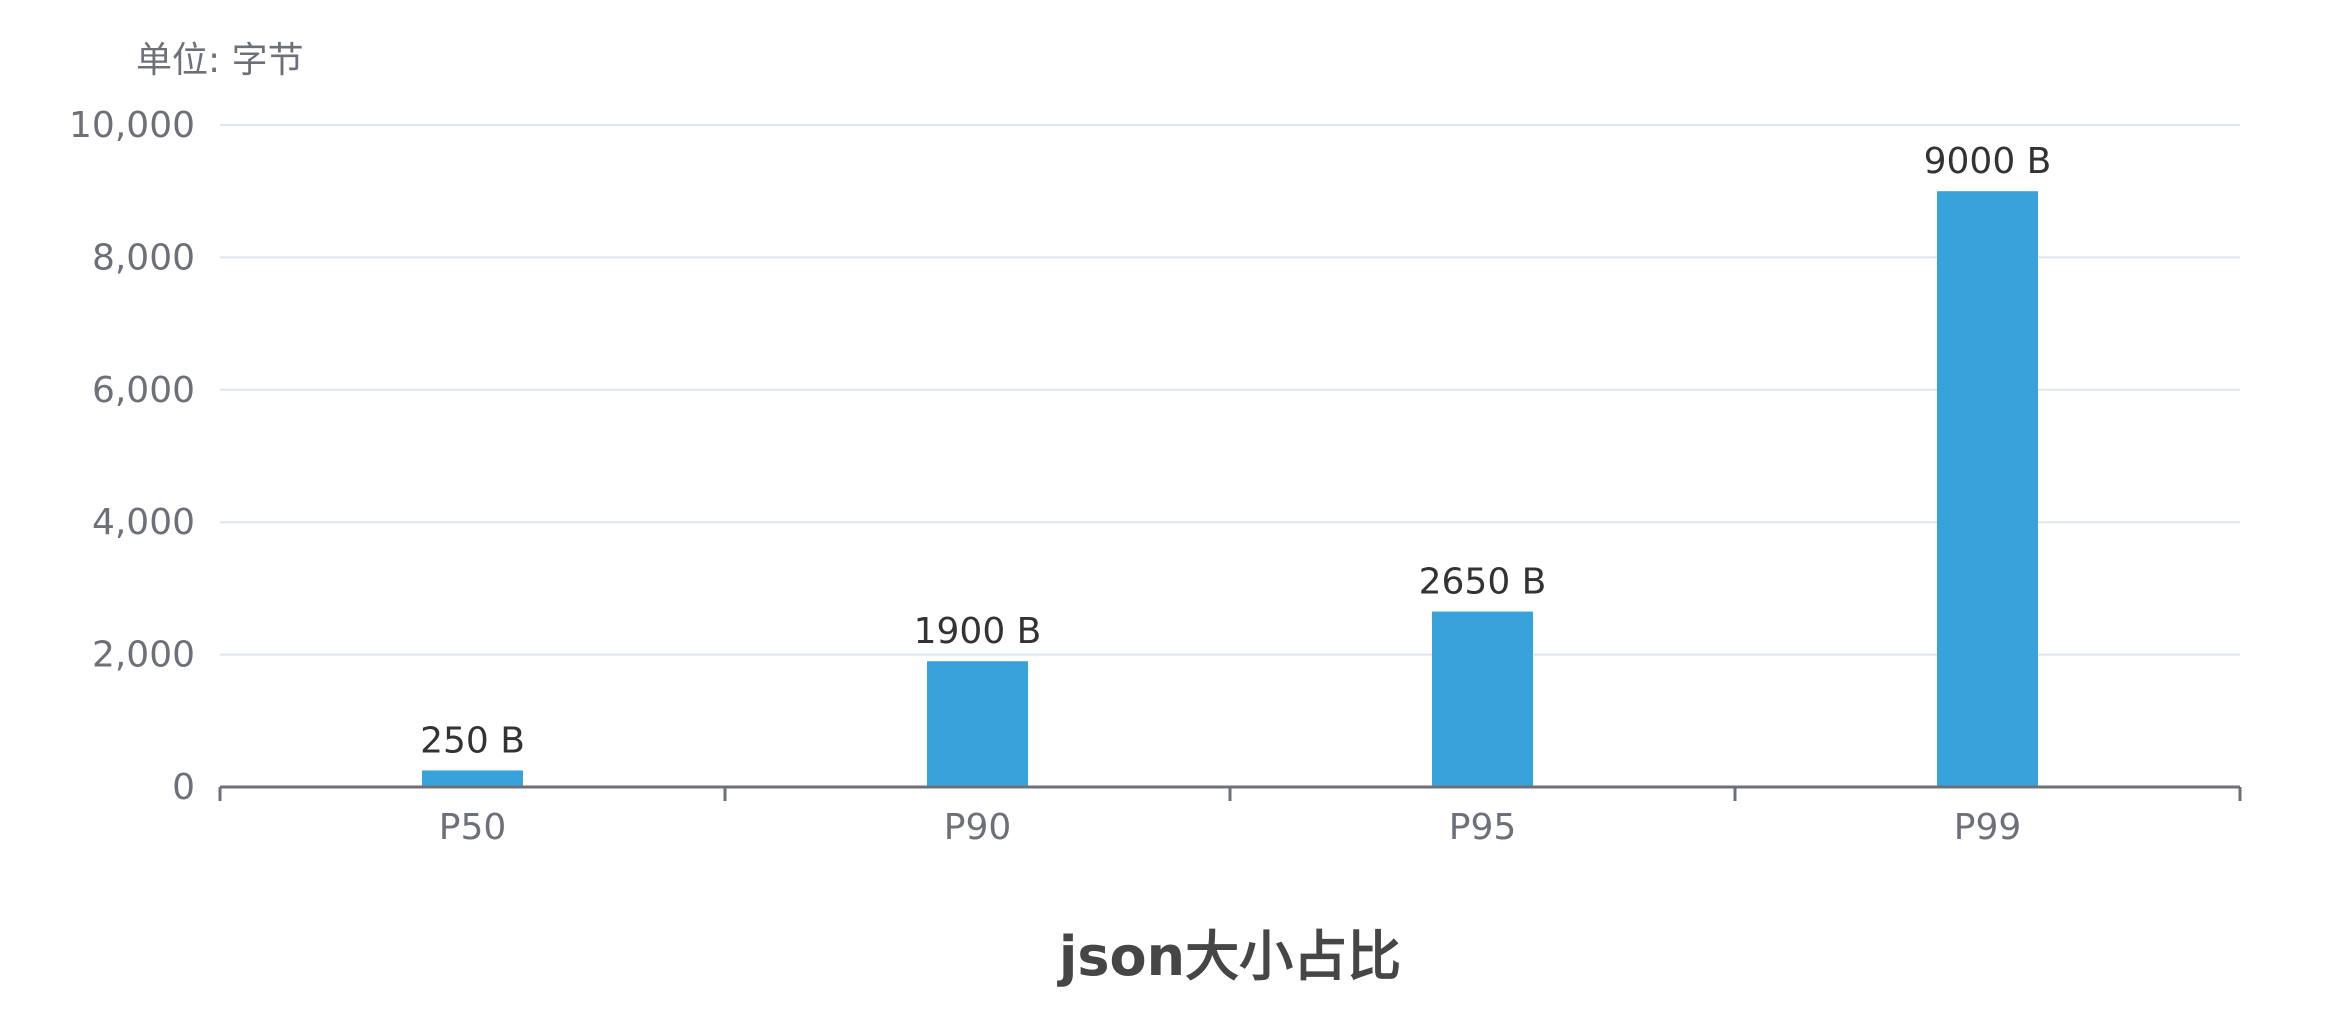  What do you see at coordinates (143, 257) in the screenshot?
I see `y-tick-label: 8,000` at bounding box center [143, 257].